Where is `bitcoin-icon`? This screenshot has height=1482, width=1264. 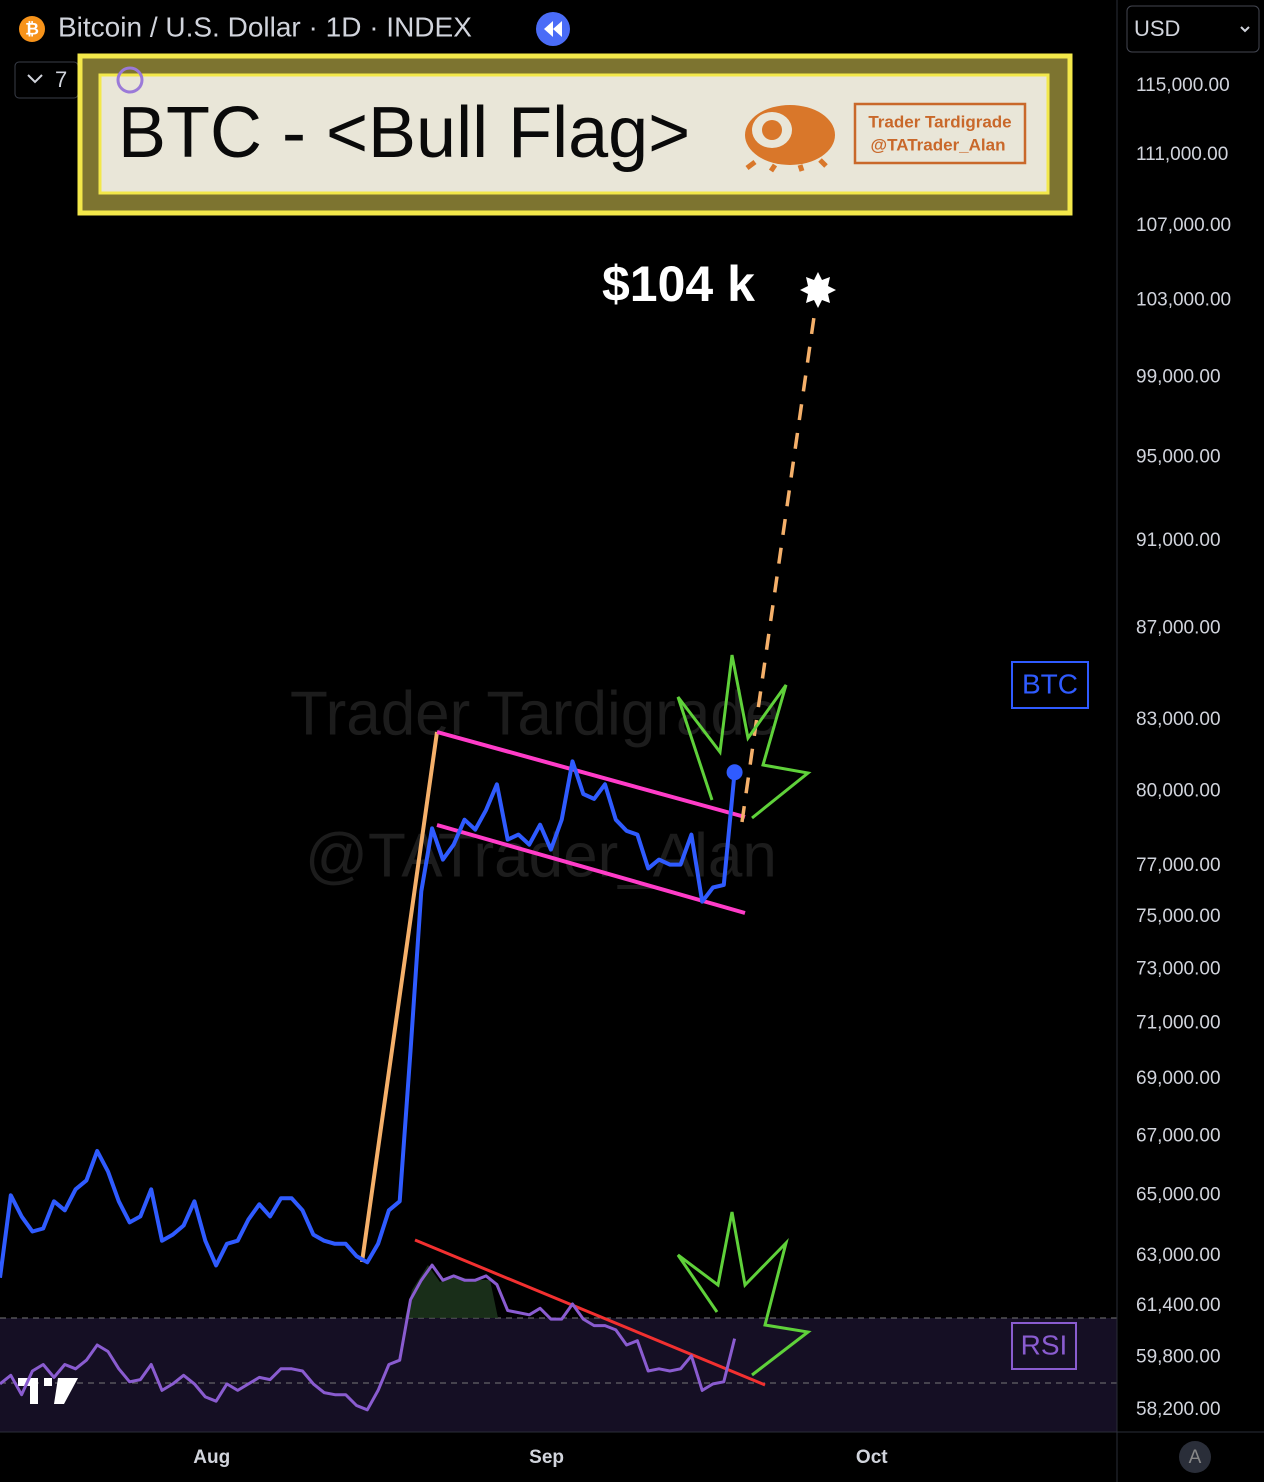 bitcoin-icon is located at coordinates (32, 29).